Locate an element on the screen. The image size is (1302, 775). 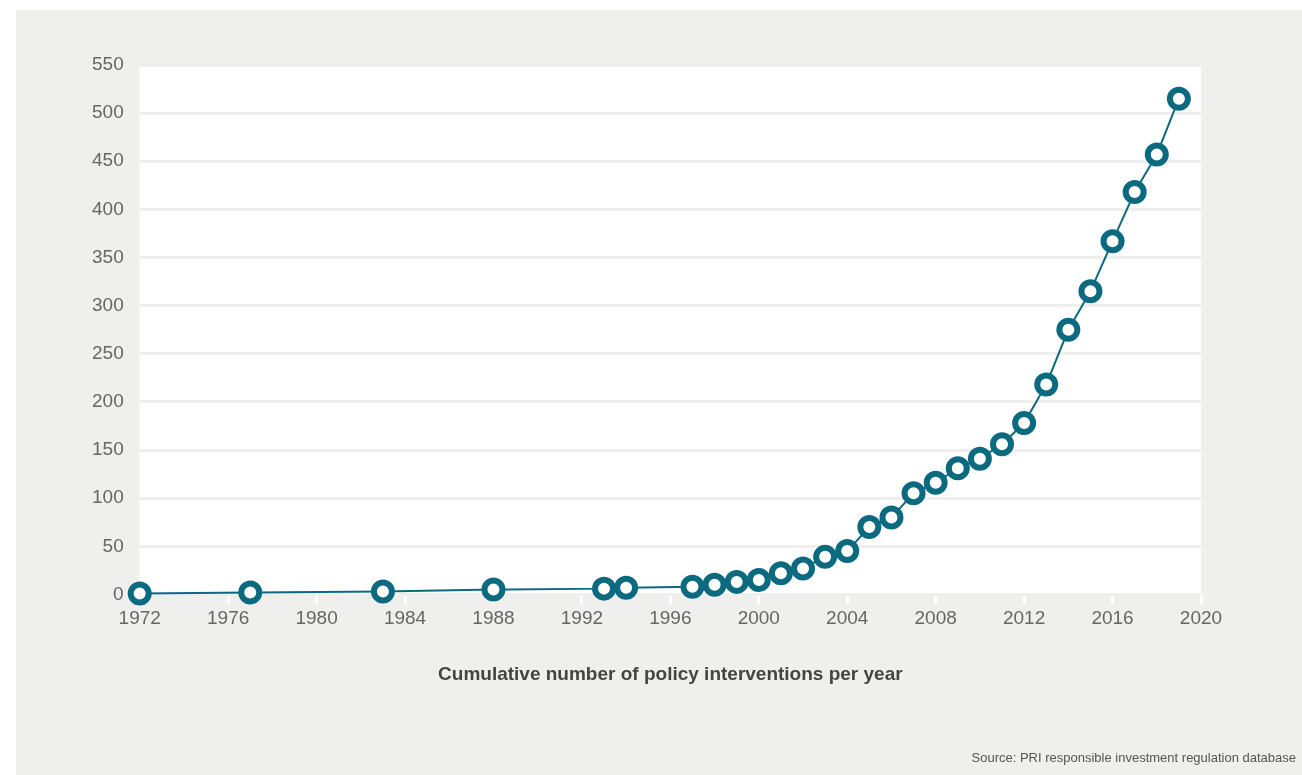
y-tick-label: 0 is located at coordinates (118, 593).